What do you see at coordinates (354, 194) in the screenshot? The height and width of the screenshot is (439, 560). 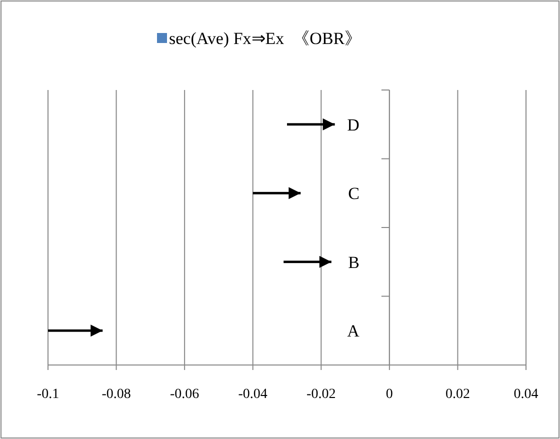 I see `y-tick-label: C` at bounding box center [354, 194].